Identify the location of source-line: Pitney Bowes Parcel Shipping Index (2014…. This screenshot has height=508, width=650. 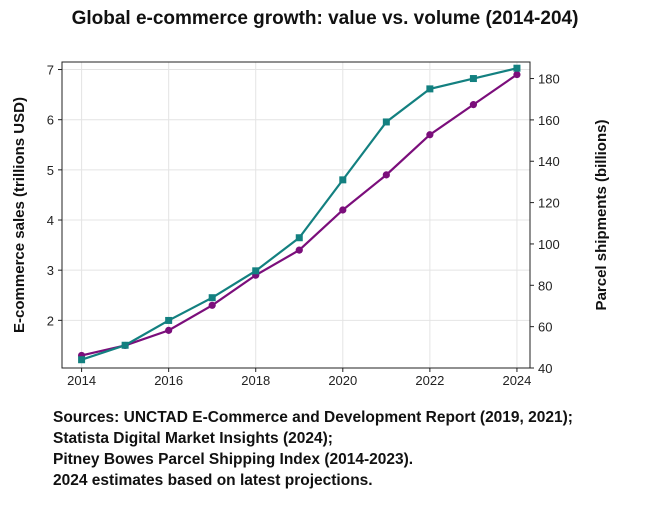
(233, 459).